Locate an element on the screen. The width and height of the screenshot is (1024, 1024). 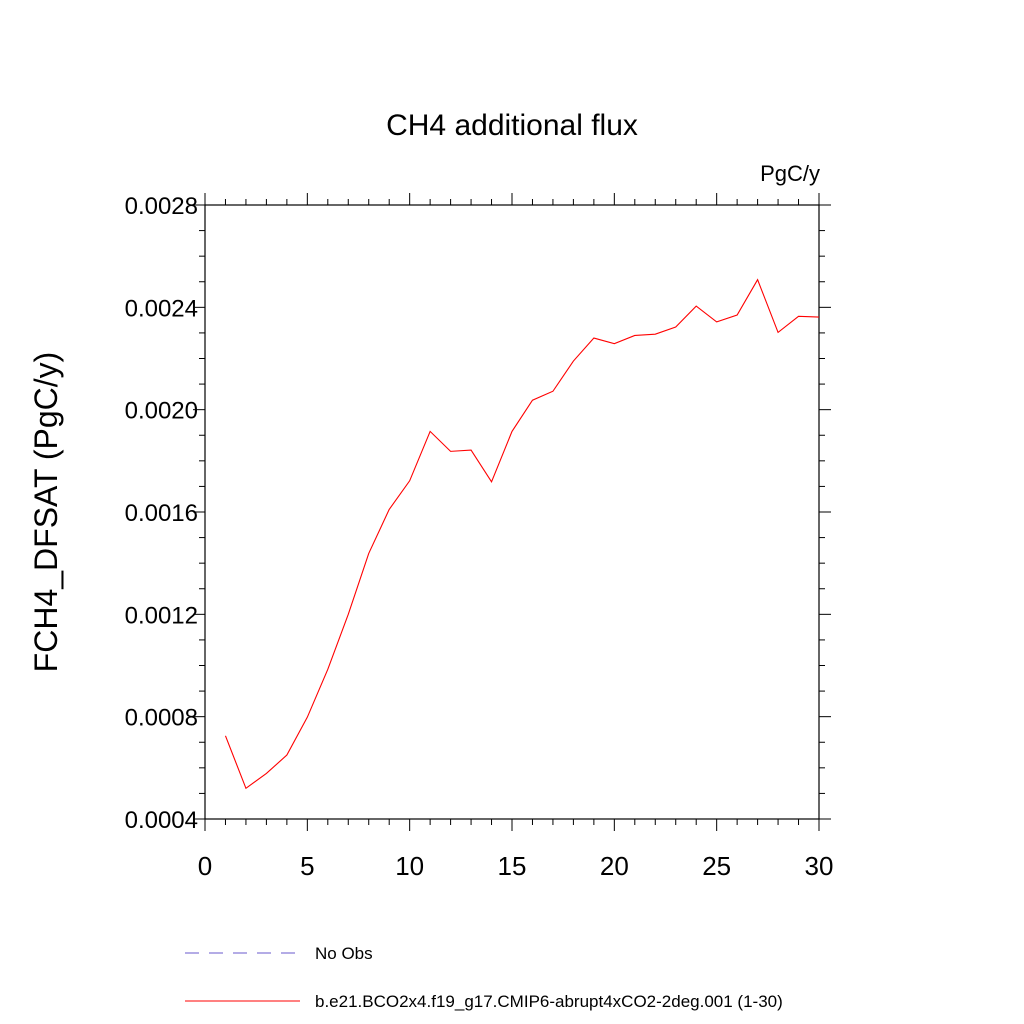
y-tick-label: 0.0012 is located at coordinates (161, 615).